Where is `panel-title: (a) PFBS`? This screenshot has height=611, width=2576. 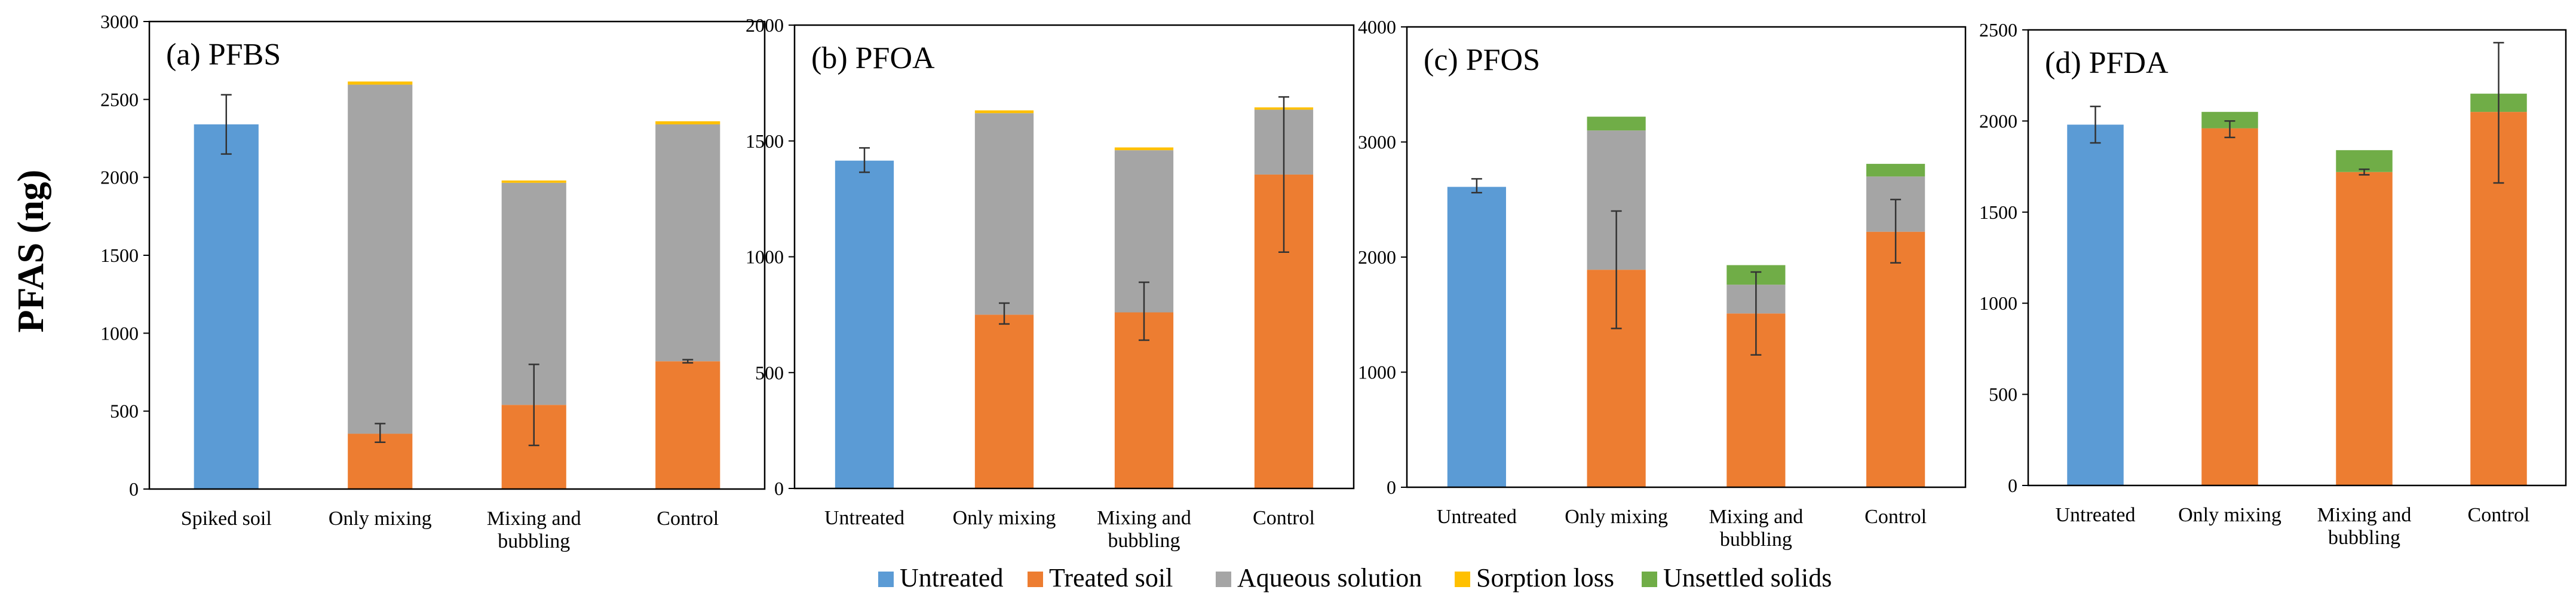 panel-title: (a) PFBS is located at coordinates (223, 55).